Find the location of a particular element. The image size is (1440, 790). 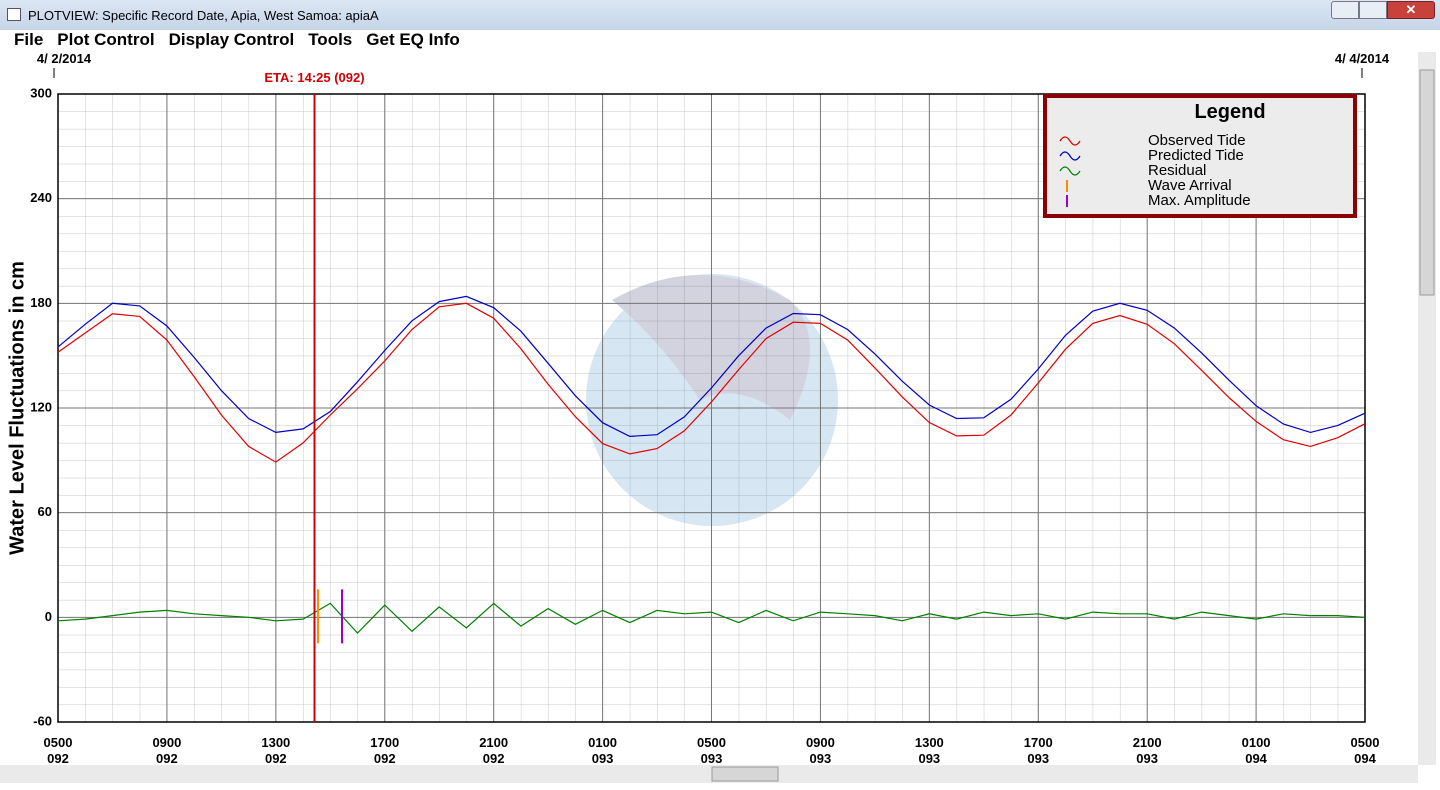

app-icon is located at coordinates (14, 14).